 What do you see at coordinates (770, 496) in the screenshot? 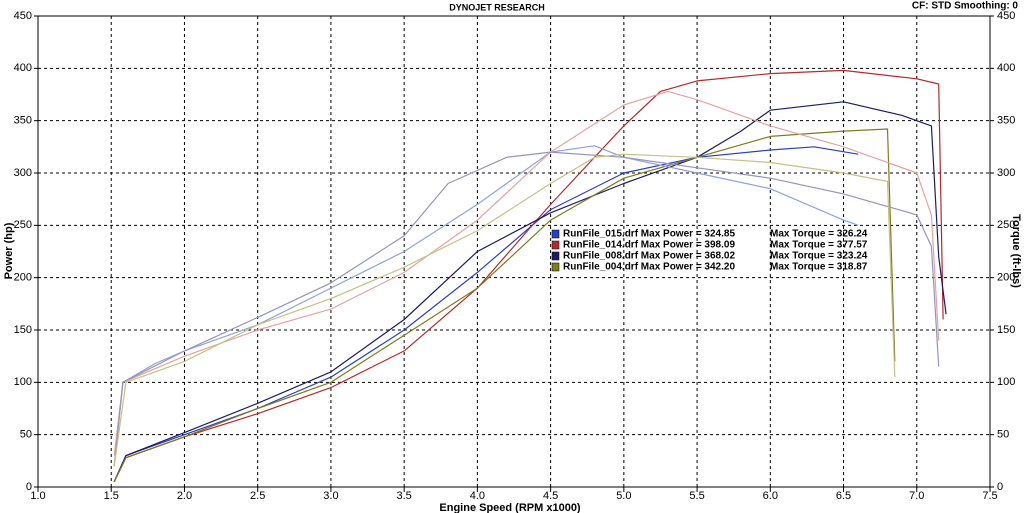
I see `x-tick-label: 6.0` at bounding box center [770, 496].